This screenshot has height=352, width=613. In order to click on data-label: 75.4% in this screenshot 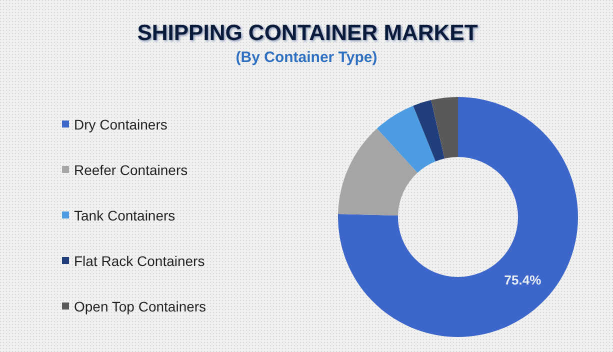, I will do `click(523, 280)`.